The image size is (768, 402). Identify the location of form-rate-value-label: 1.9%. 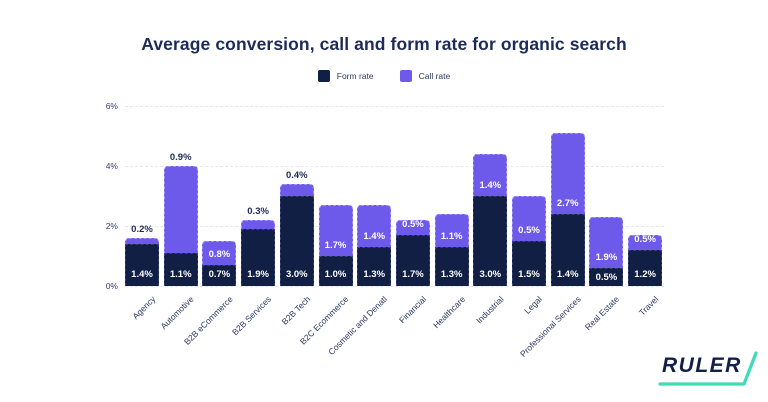
(258, 274).